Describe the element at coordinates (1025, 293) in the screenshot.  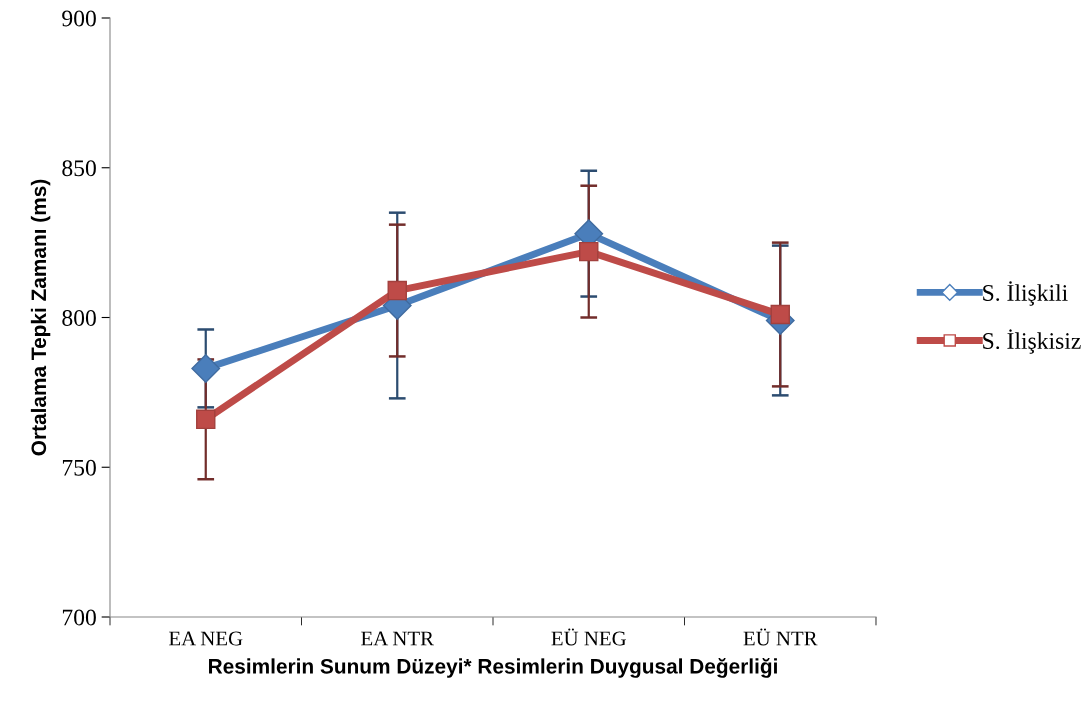
I see `legend-label: S. İlişkili` at that location.